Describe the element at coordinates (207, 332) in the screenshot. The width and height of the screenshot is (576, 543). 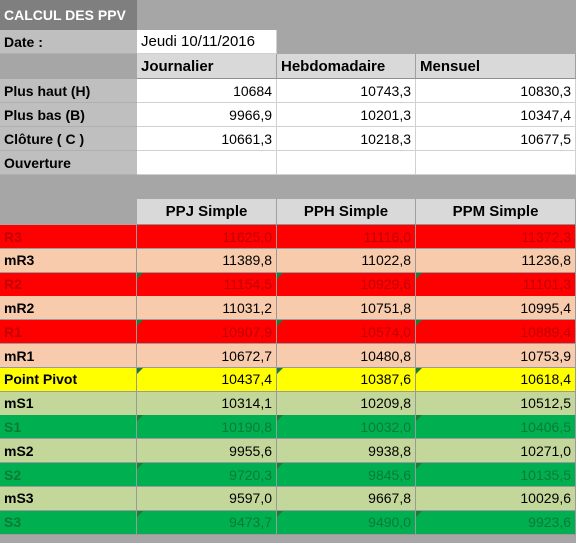
I see `pivot-value-cell: 10907,9` at that location.